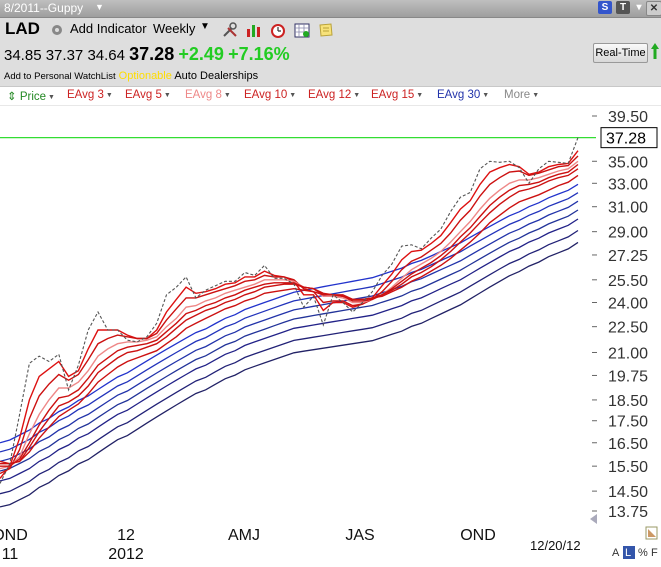  Describe the element at coordinates (174, 28) in the screenshot. I see `period-select: Weekly` at that location.